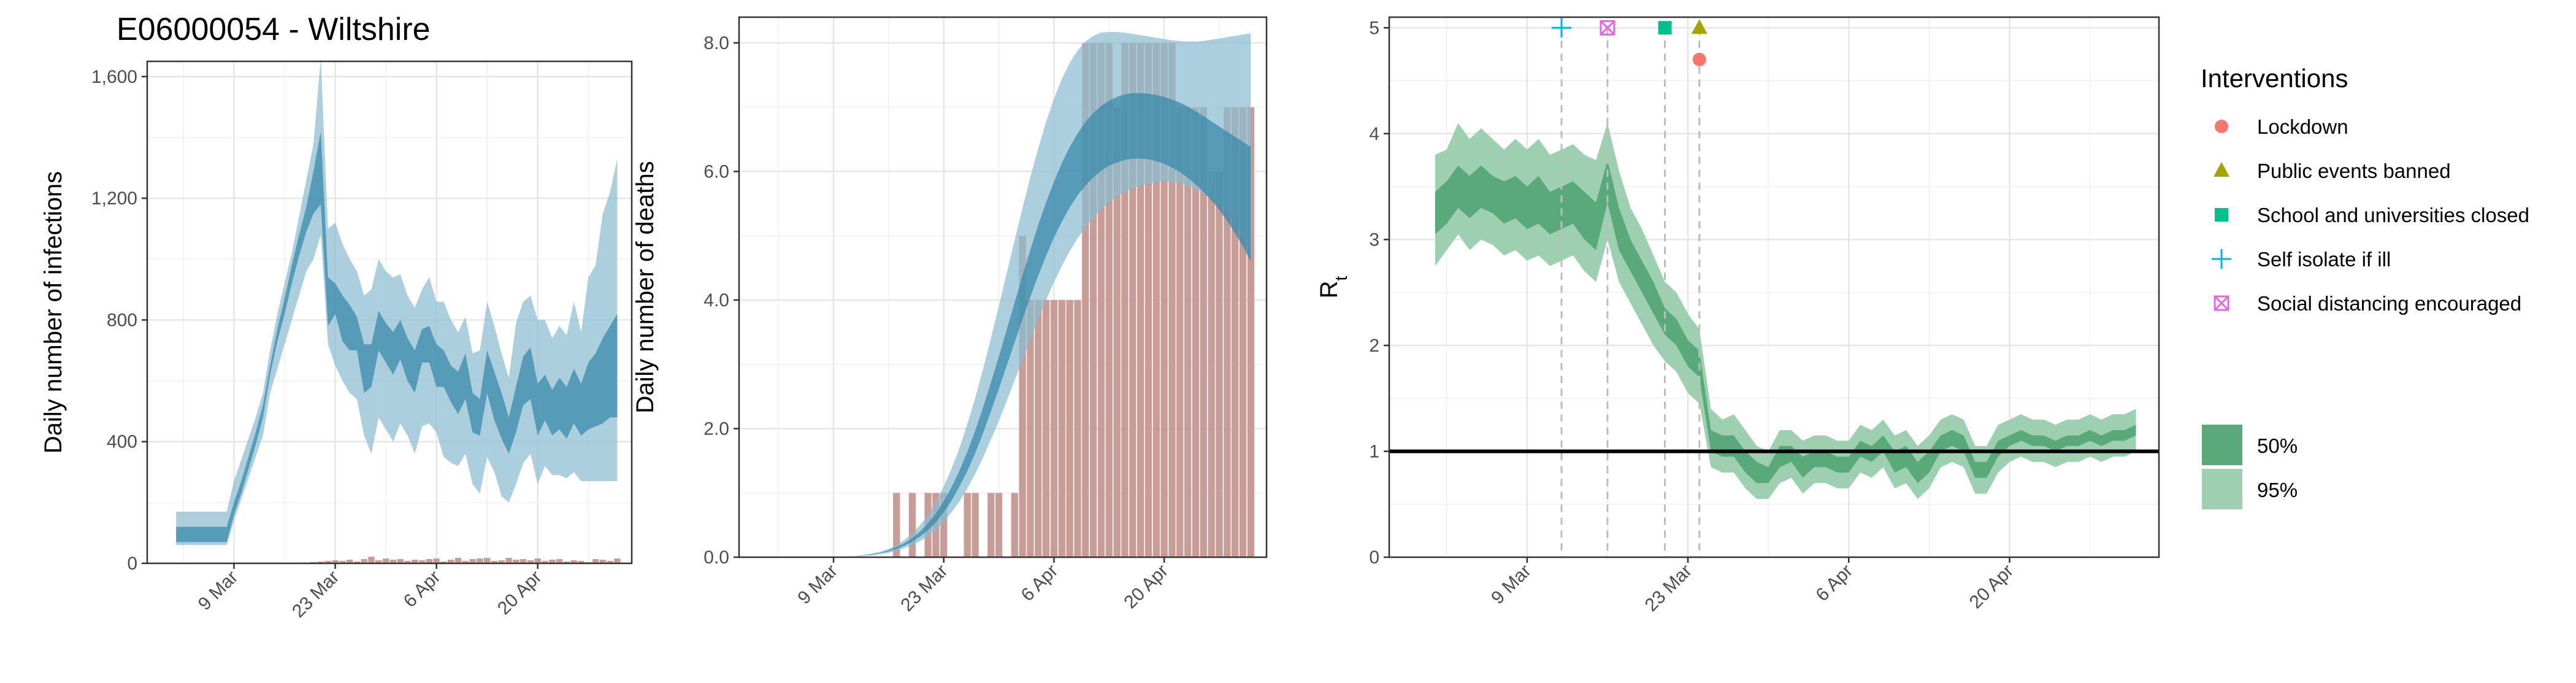  I want to click on legend-title: Interventions, so click(2274, 78).